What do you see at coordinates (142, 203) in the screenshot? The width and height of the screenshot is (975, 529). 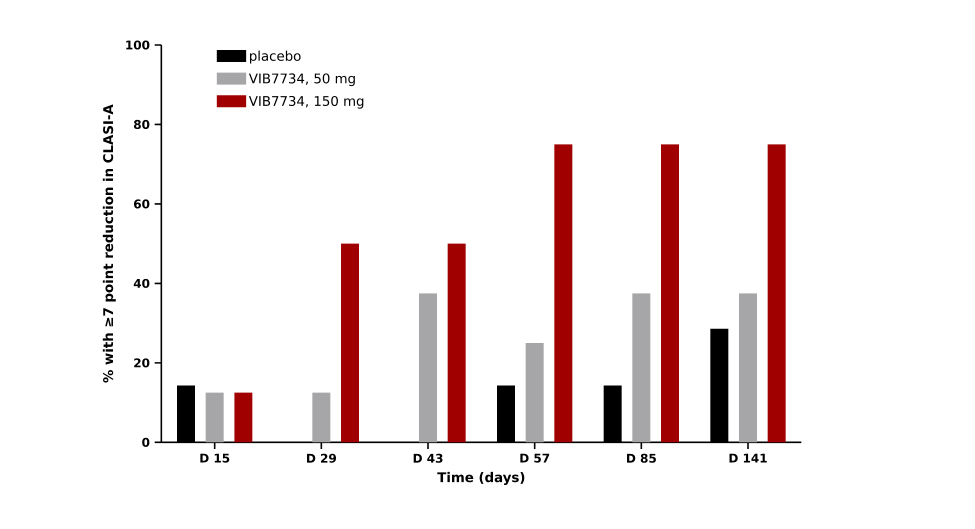 I see `y-tick-label: 60` at bounding box center [142, 203].